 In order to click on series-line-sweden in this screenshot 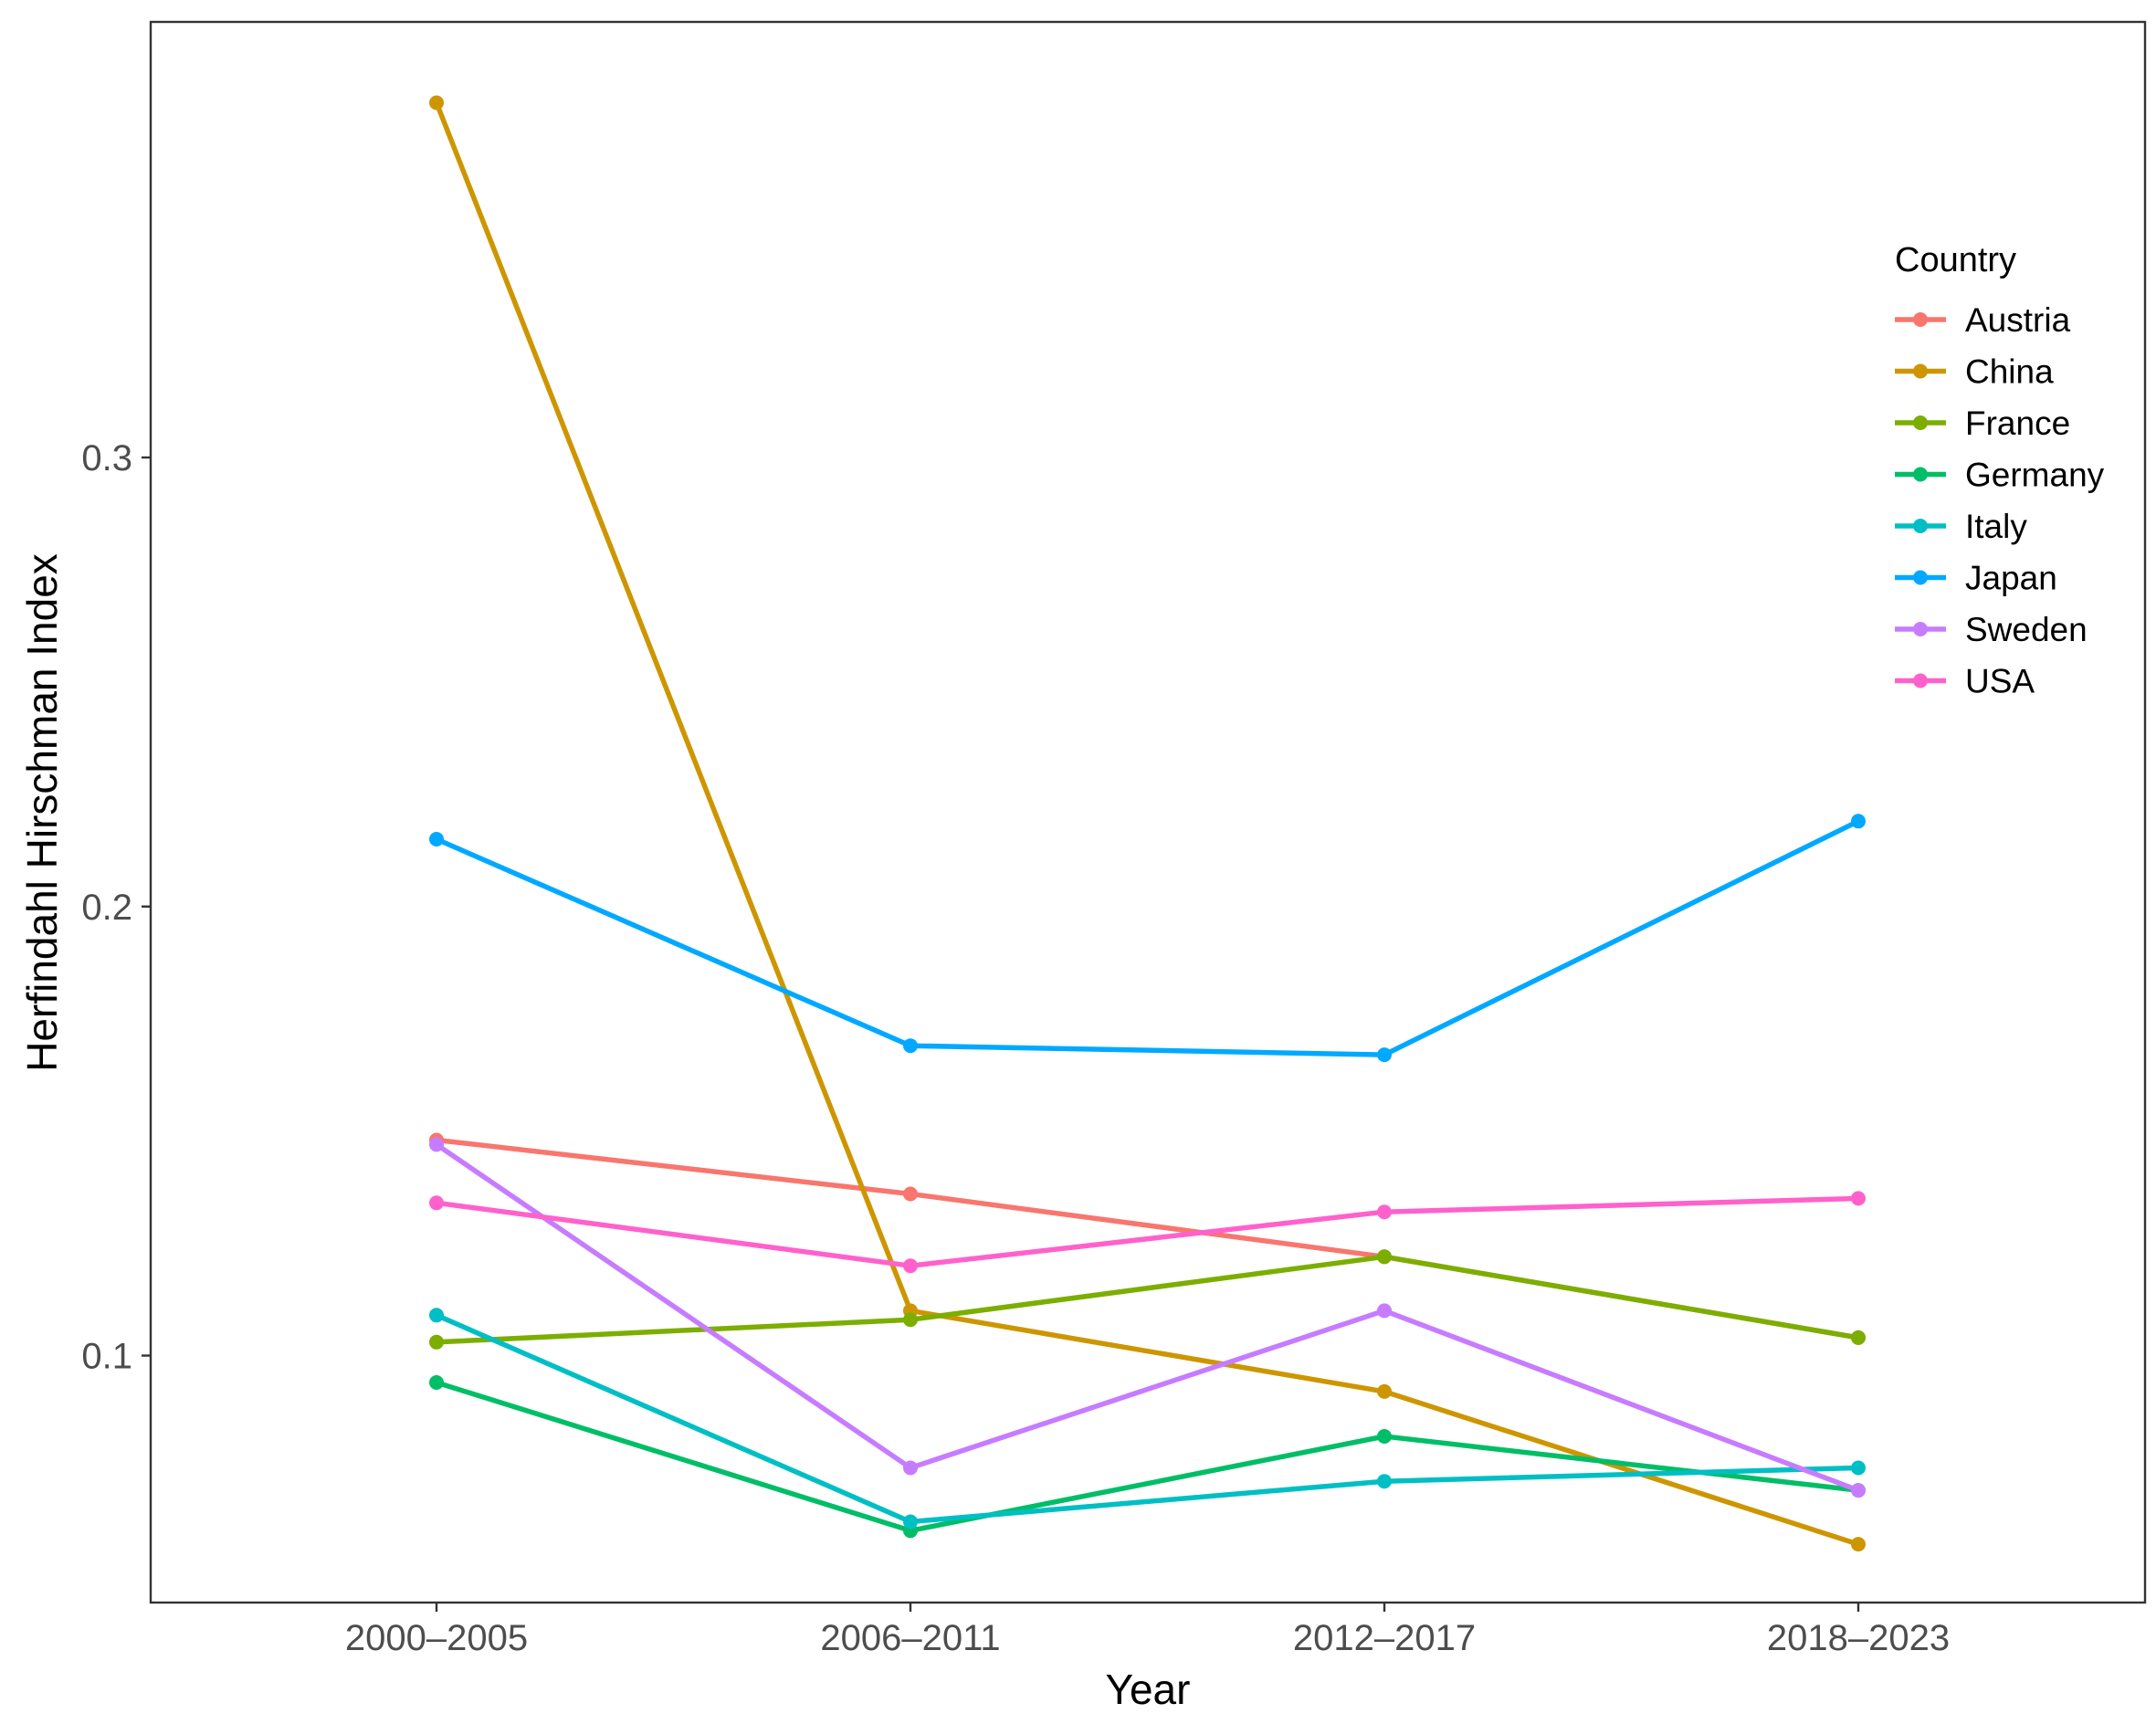, I will do `click(1147, 1318)`.